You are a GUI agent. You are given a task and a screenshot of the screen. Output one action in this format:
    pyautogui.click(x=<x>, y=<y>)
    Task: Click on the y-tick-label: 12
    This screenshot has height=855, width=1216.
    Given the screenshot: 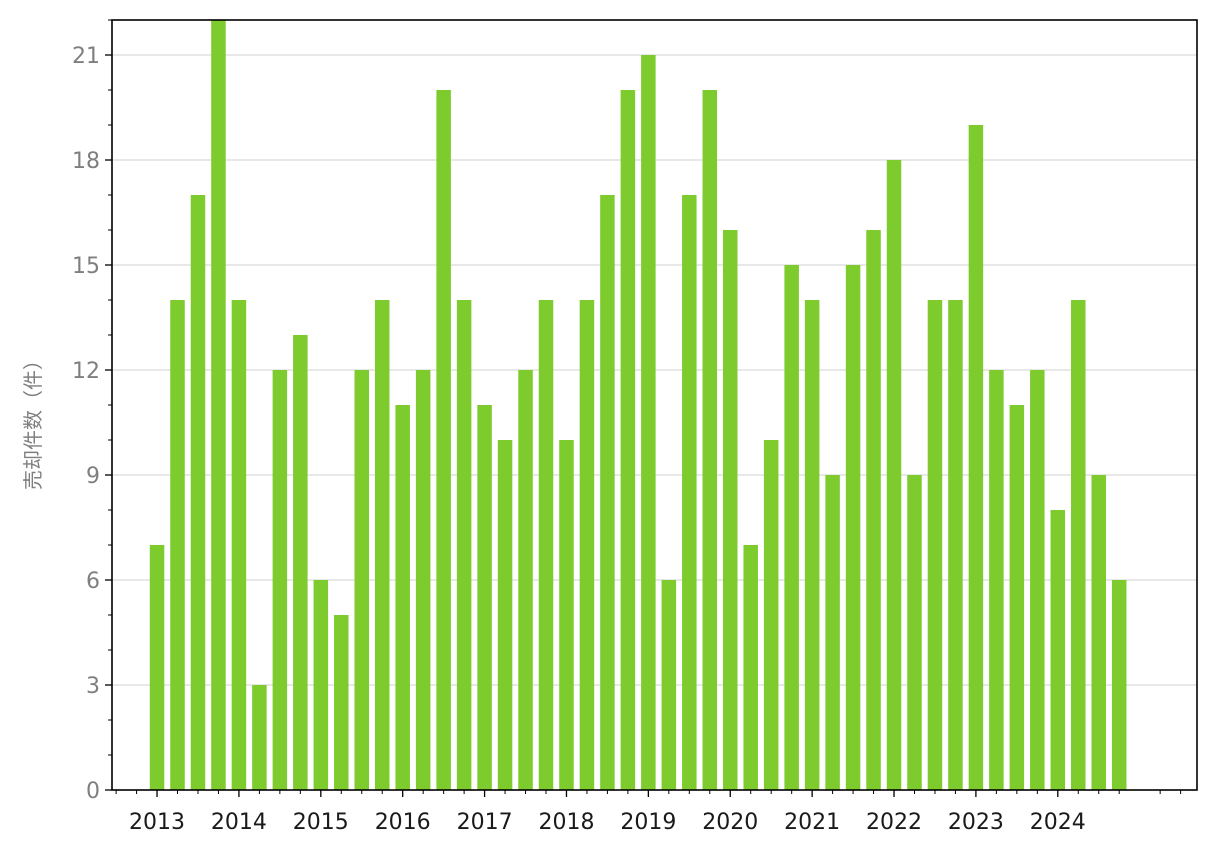 What is the action you would take?
    pyautogui.click(x=86, y=371)
    